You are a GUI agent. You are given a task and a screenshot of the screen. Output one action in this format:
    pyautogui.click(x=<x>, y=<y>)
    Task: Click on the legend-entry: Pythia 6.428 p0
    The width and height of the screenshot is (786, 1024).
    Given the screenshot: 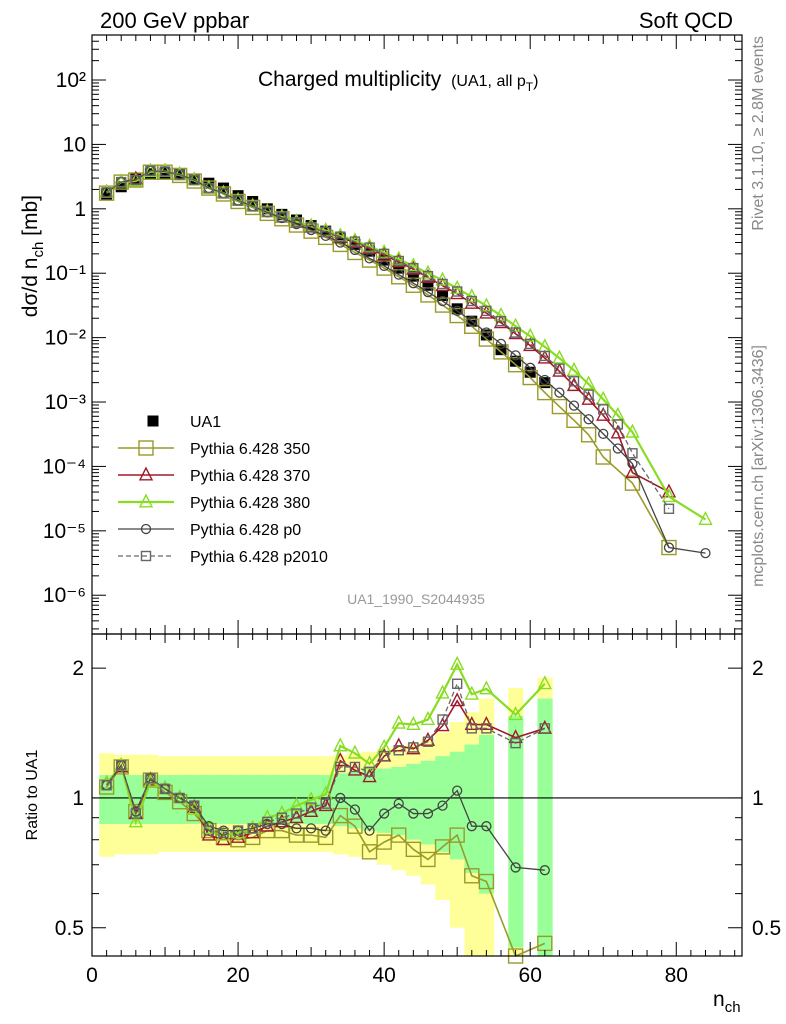 What is the action you would take?
    pyautogui.click(x=209, y=530)
    